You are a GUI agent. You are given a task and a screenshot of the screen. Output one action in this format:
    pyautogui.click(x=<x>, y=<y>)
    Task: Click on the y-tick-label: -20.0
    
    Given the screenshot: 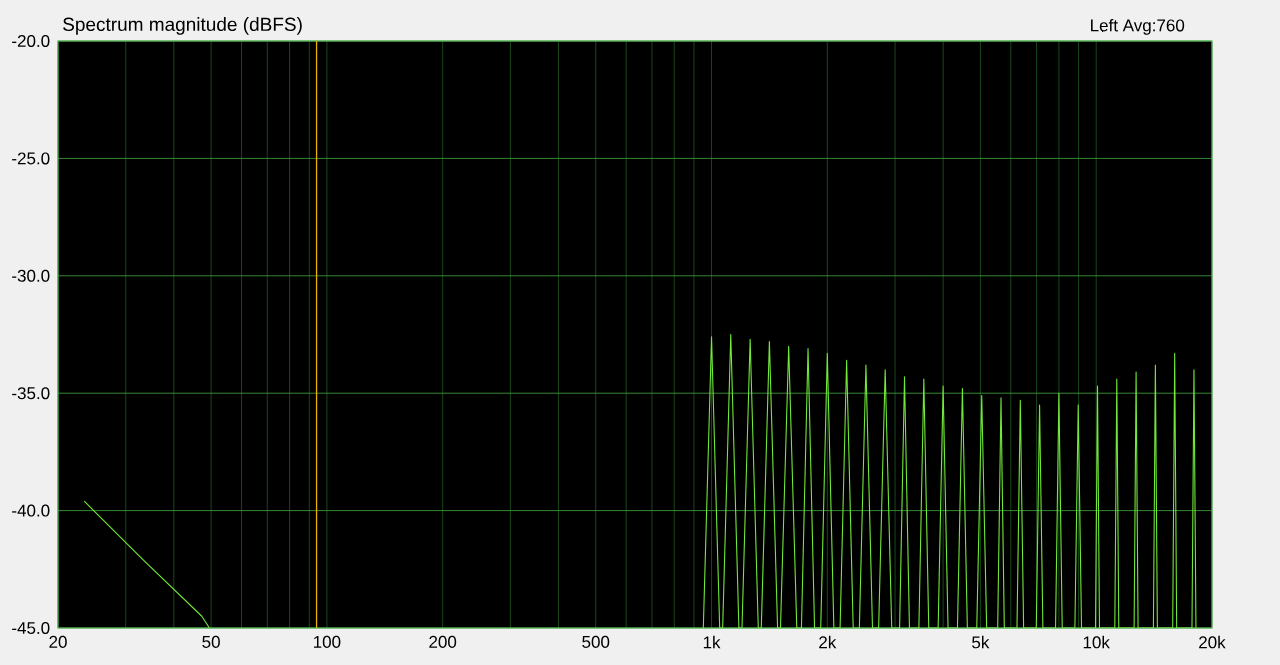 What is the action you would take?
    pyautogui.click(x=31, y=41)
    